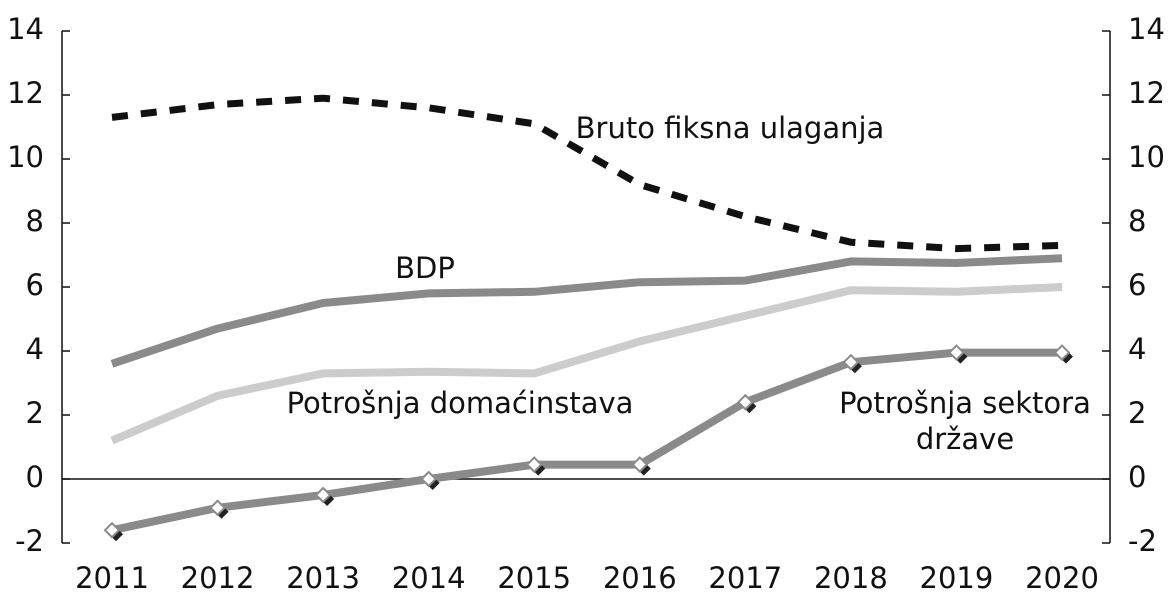  What do you see at coordinates (745, 578) in the screenshot?
I see `x-tick-label: 2017` at bounding box center [745, 578].